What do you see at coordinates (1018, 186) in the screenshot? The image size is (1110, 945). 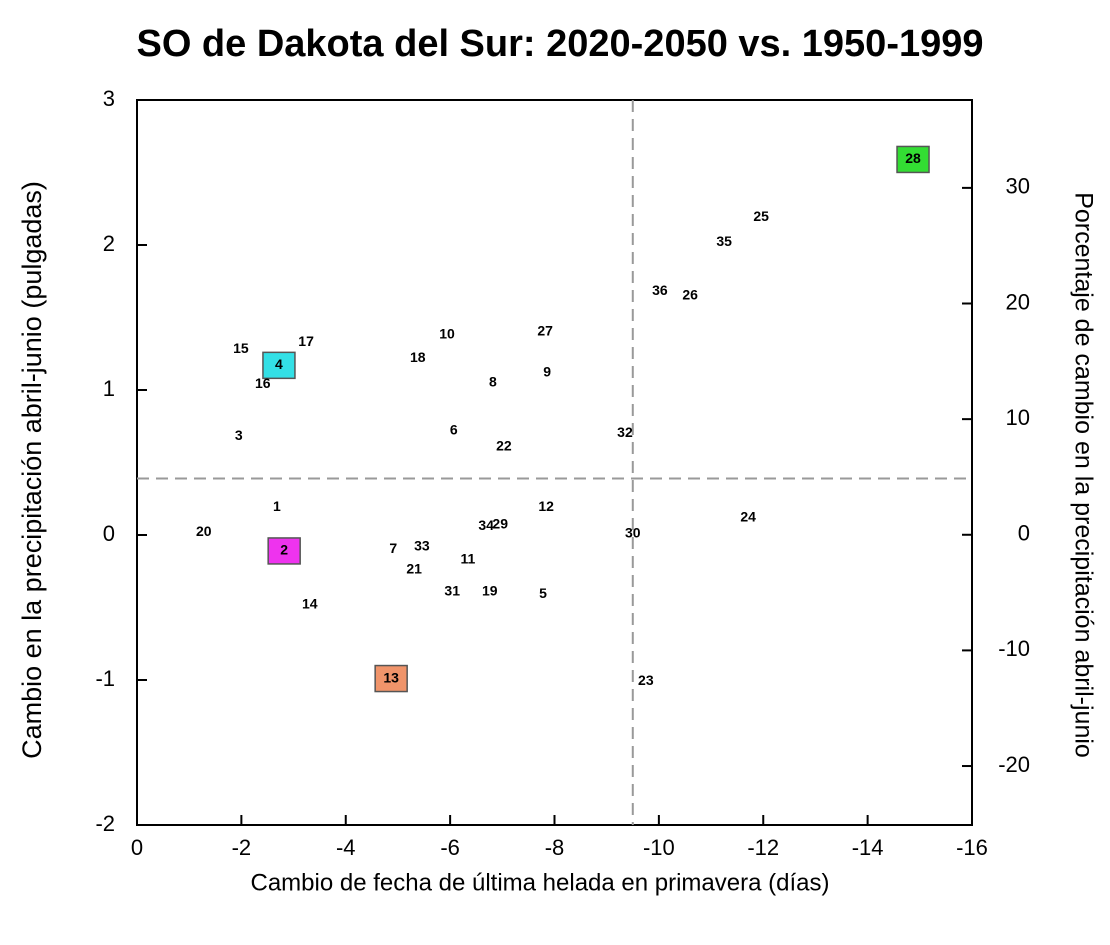 I see `y2-tick-label: 30` at bounding box center [1018, 186].